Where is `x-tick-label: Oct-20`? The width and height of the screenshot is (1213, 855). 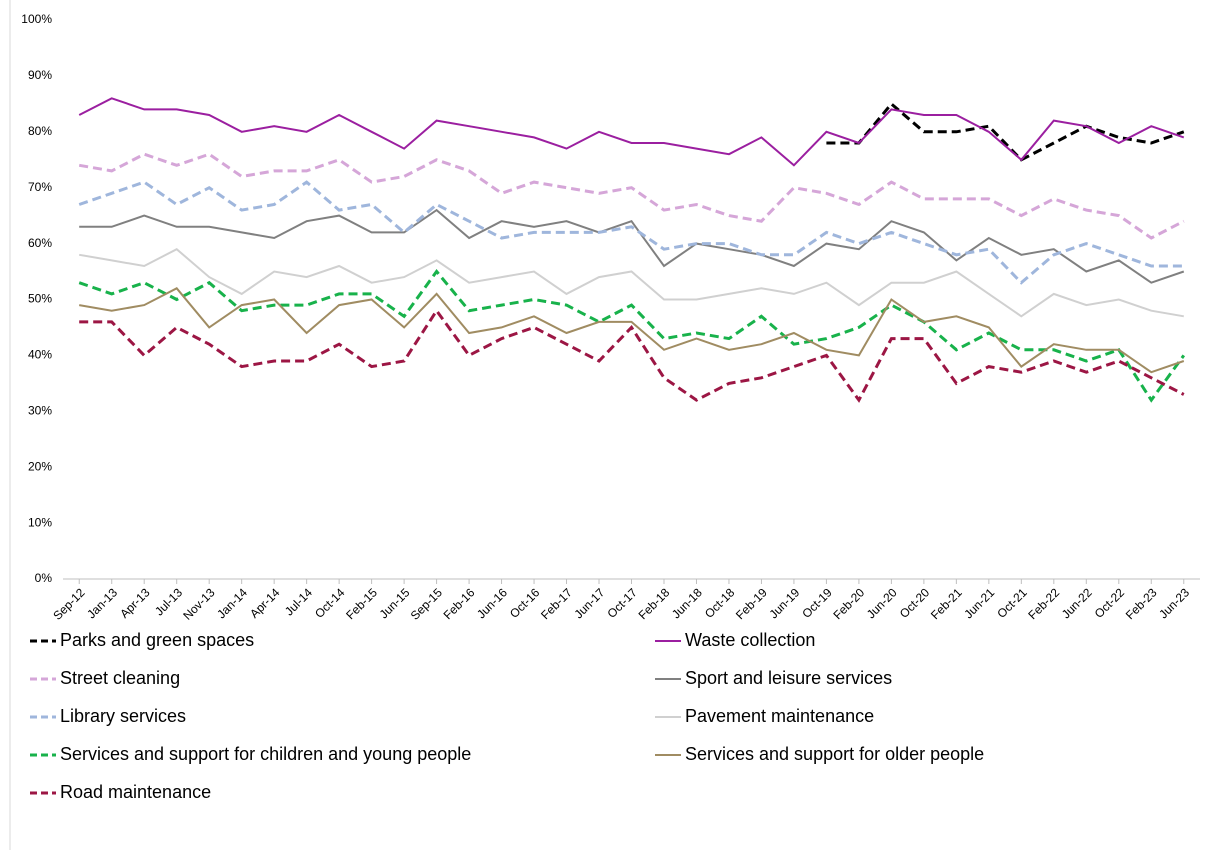
x-tick-label: Oct-20 is located at coordinates (915, 603).